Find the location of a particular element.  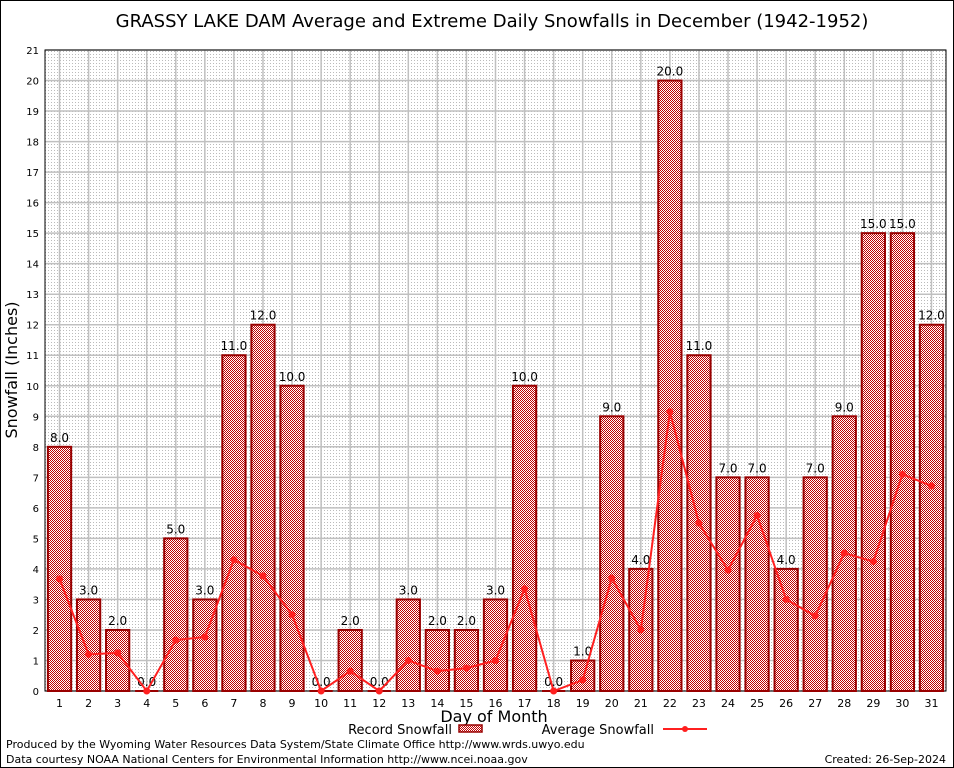

legend-average-label: Average Snowfall is located at coordinates (598, 730).